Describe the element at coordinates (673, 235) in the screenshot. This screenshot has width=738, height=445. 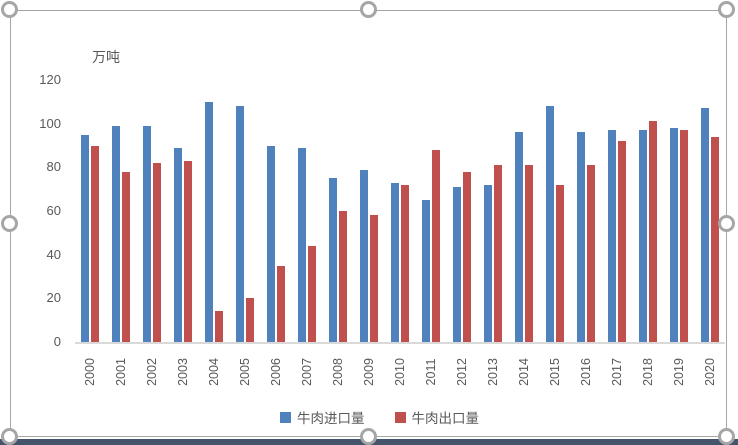
I see `bar-牛肉进口量-2019` at that location.